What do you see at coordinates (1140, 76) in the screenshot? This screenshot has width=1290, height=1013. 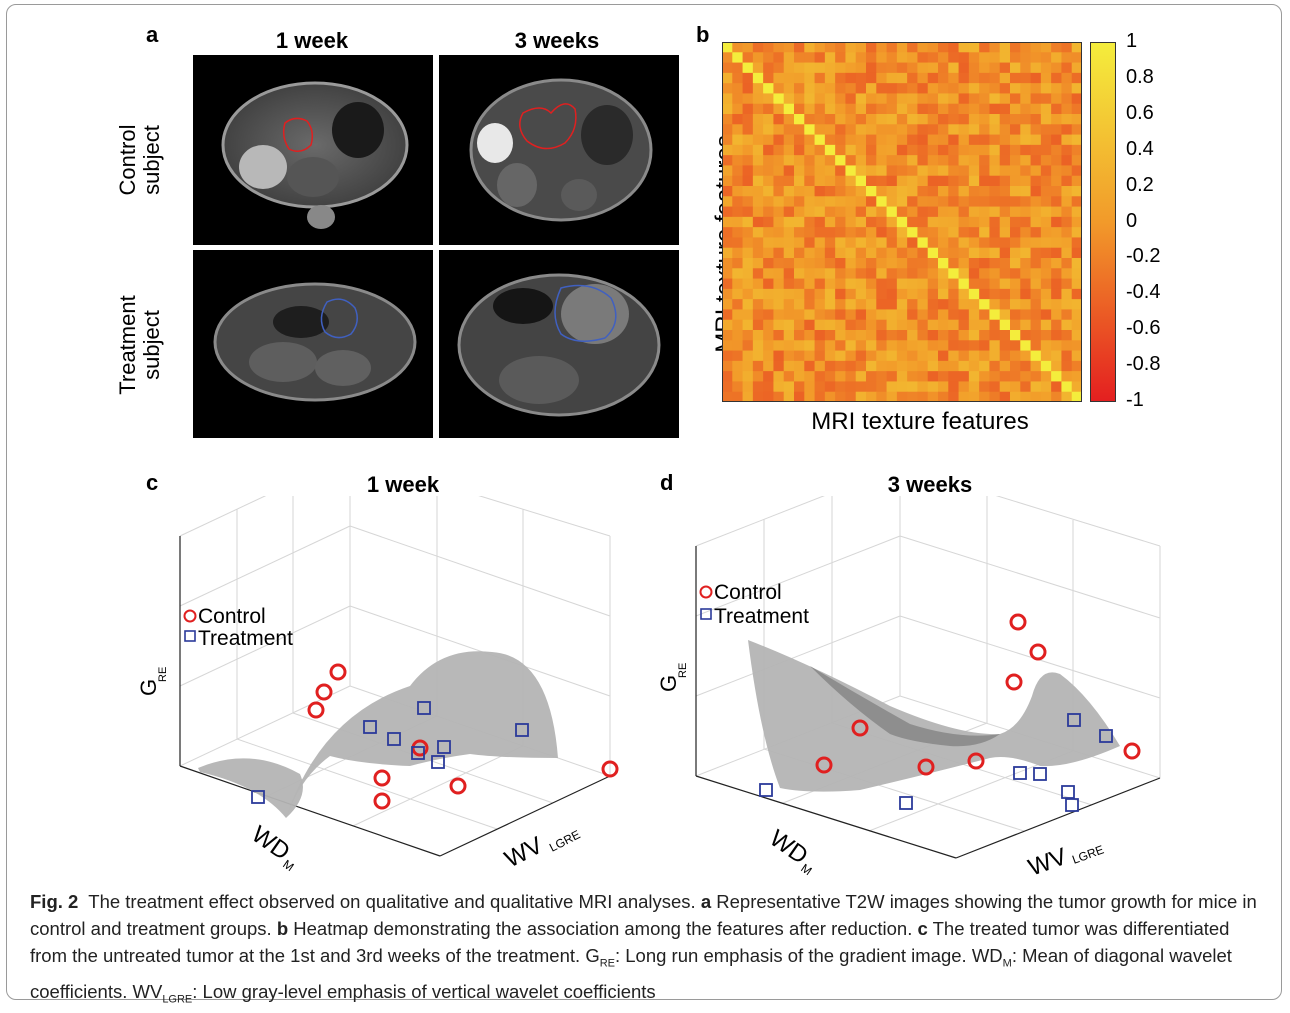 I see `colorbar-tick-label: 0.8` at bounding box center [1140, 76].